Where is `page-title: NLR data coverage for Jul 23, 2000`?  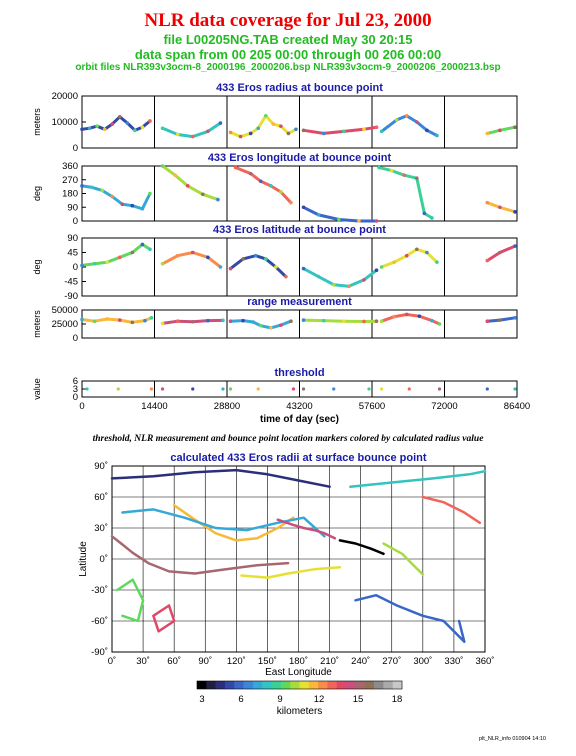 page-title: NLR data coverage for Jul 23, 2000 is located at coordinates (288, 20).